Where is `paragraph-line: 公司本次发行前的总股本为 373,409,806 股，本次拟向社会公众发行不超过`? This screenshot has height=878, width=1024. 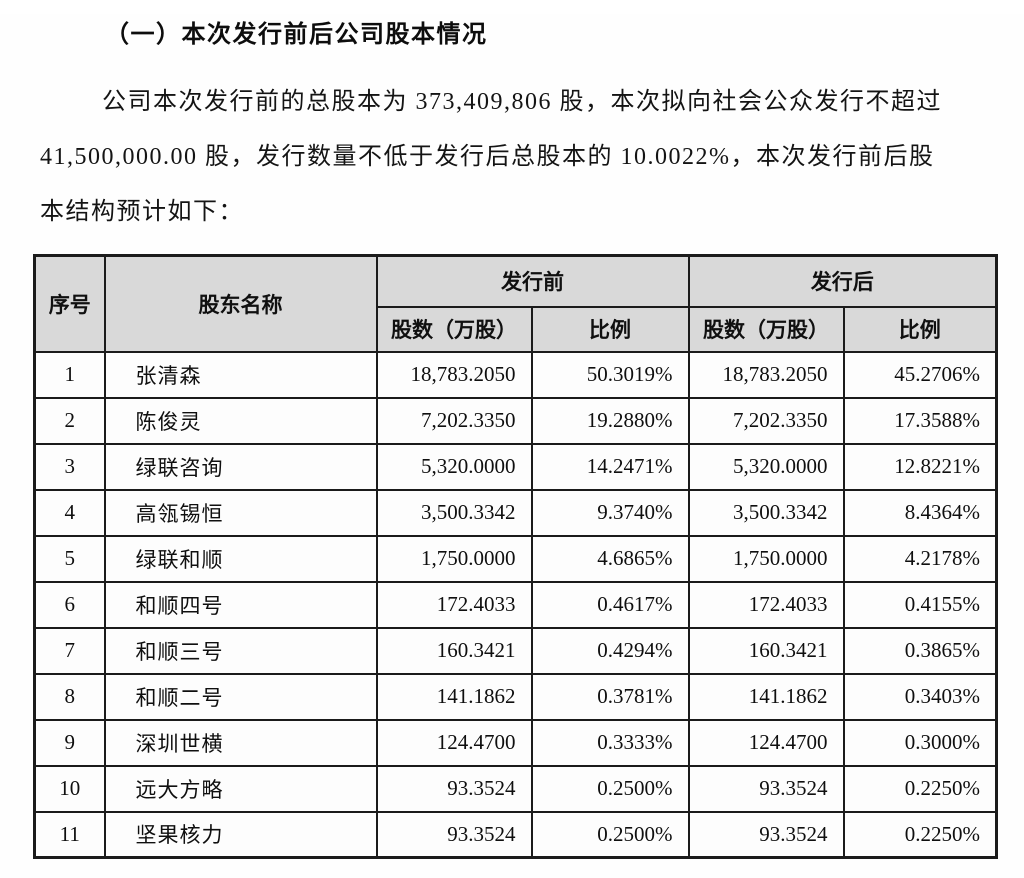
paragraph-line: 公司本次发行前的总股本为 373,409,806 股，本次拟向社会公众发行不超过 is located at coordinates (522, 102).